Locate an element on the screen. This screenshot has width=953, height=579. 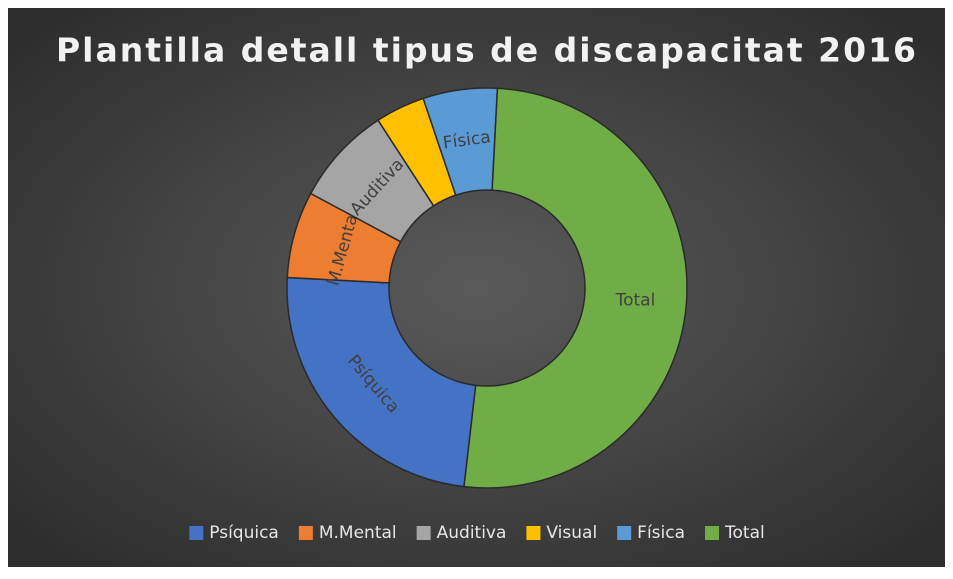
donut-slice is located at coordinates (381, 382).